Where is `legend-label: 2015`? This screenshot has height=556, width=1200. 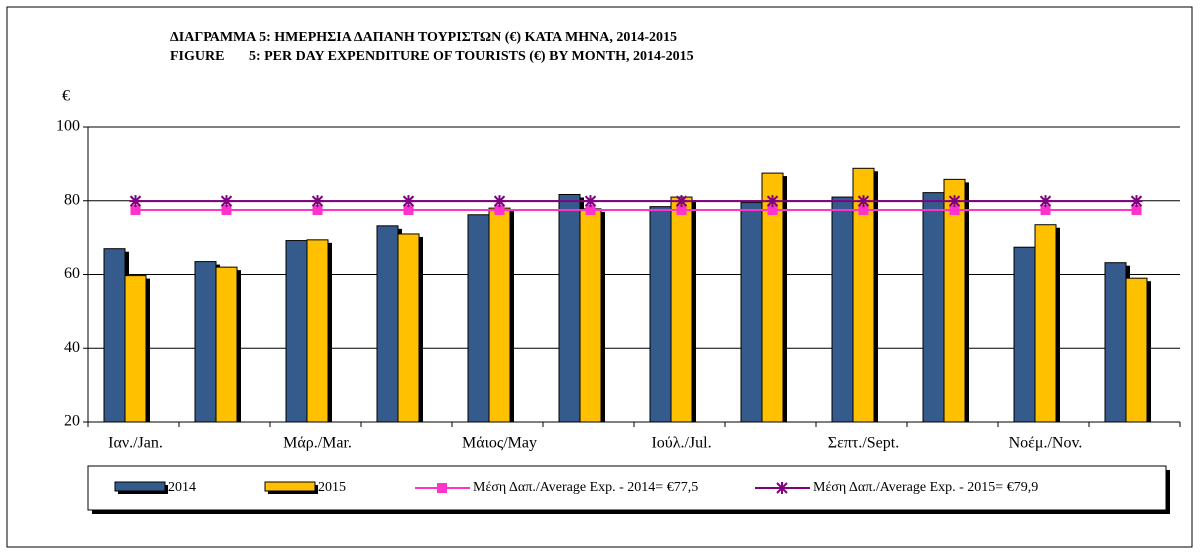
legend-label: 2015 is located at coordinates (332, 487).